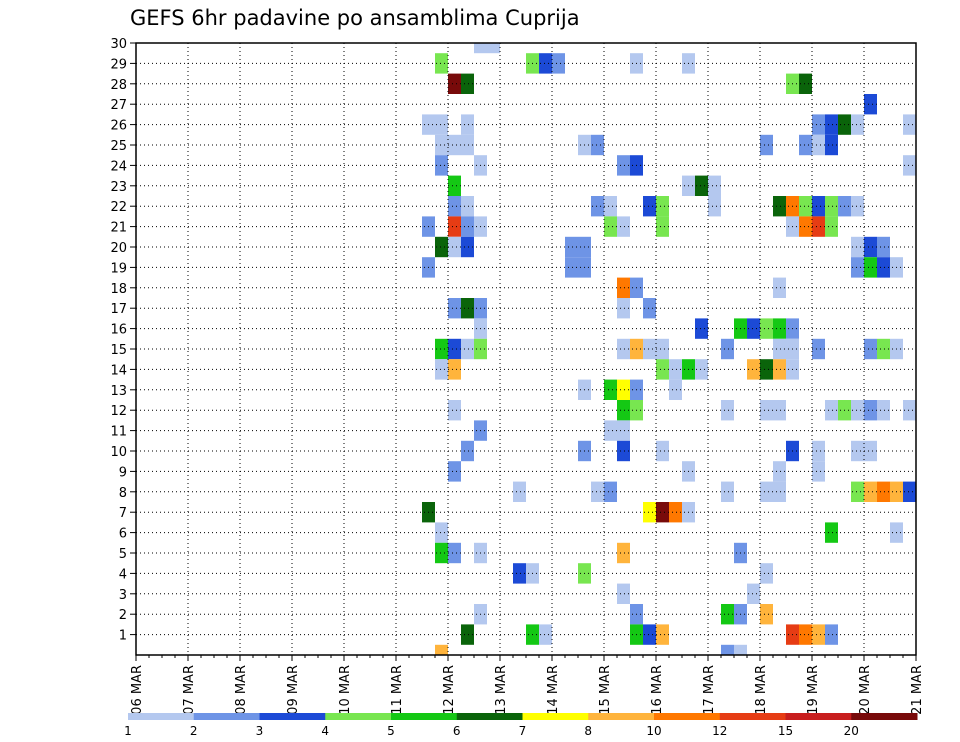  What do you see at coordinates (118, 432) in the screenshot?
I see `y-tick-label: 11` at bounding box center [118, 432].